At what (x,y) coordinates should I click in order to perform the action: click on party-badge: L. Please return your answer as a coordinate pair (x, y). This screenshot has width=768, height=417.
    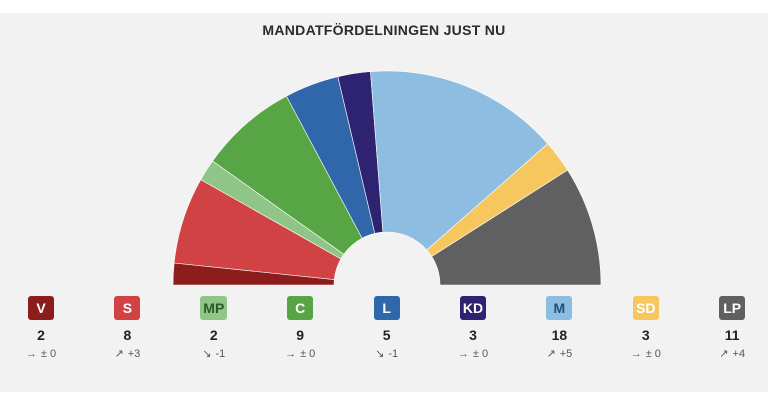
    Looking at the image, I should click on (386, 308).